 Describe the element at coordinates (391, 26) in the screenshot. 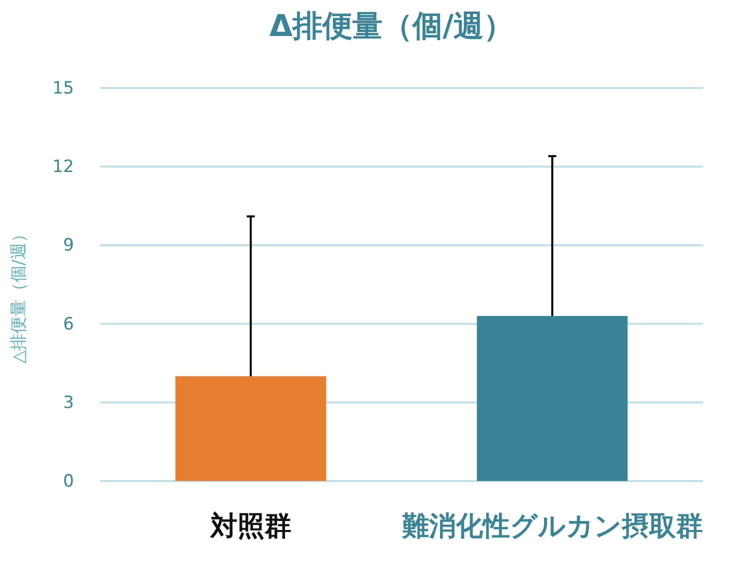

I see `chart-title: Δ排便量（個/週）` at that location.